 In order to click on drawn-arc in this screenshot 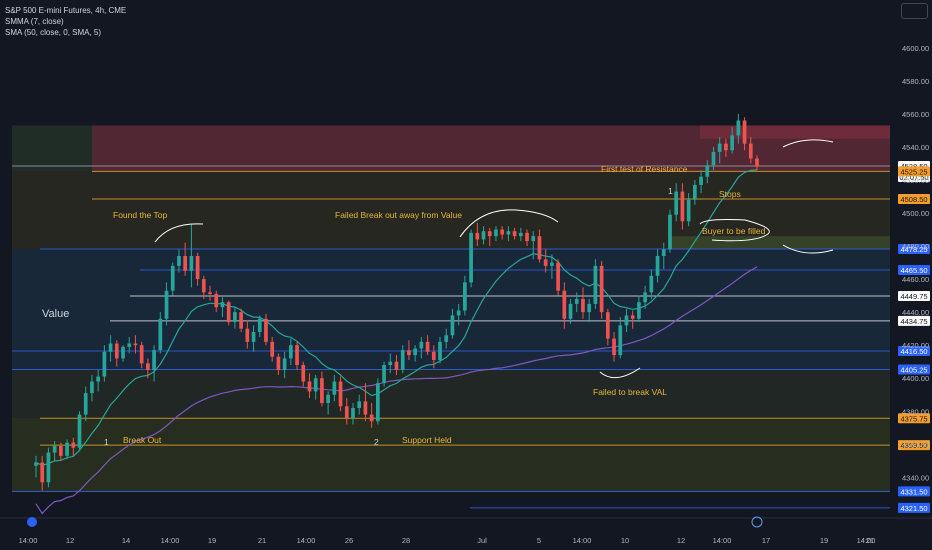, I will do `click(808, 143)`.